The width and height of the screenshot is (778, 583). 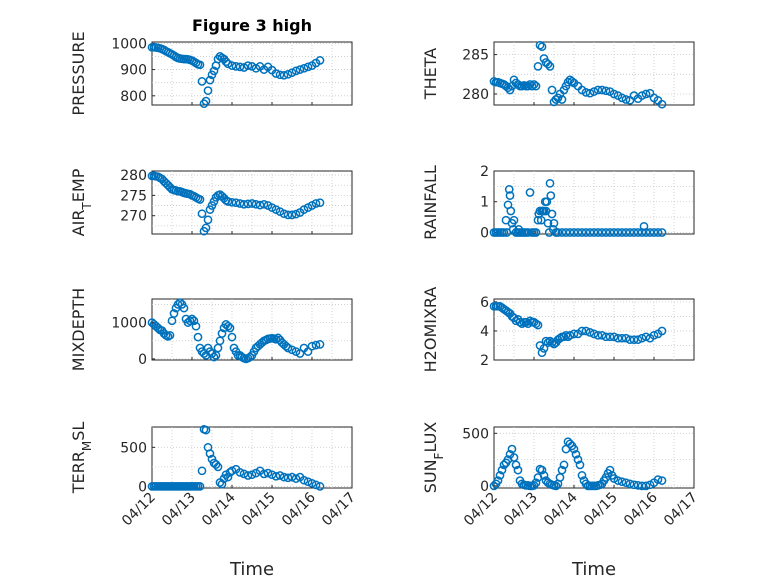 What do you see at coordinates (81, 202) in the screenshot?
I see `y-axis-label: AIRTEMP` at bounding box center [81, 202].